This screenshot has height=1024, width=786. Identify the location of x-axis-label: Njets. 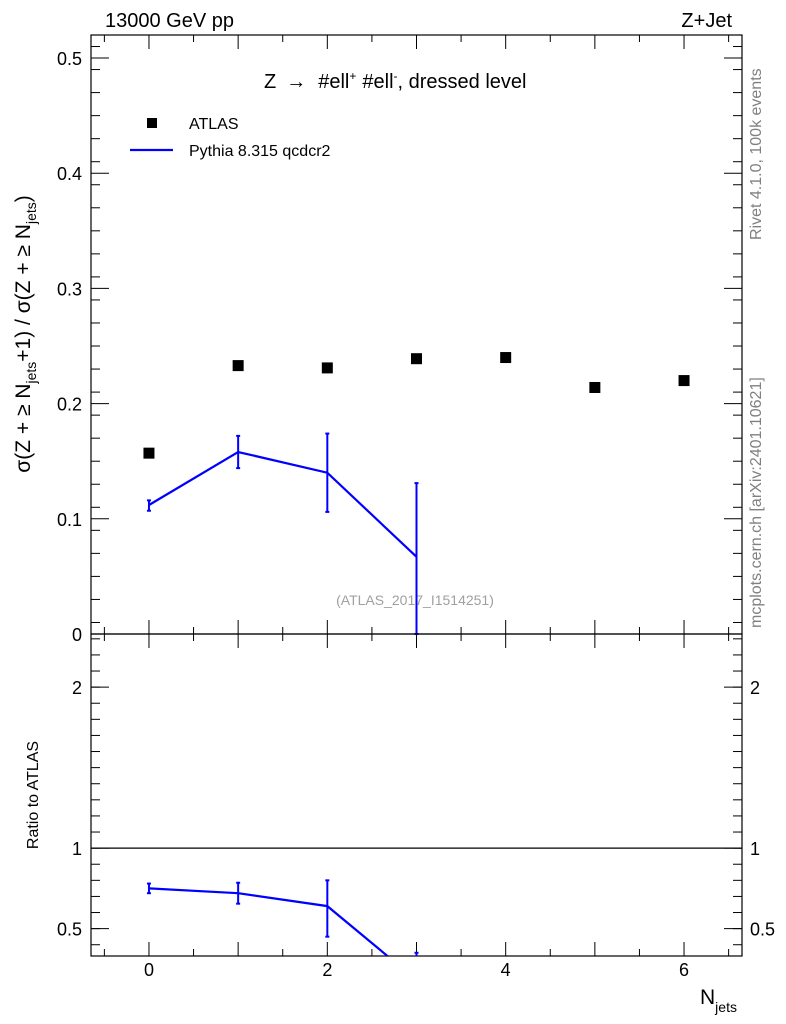
(718, 1000).